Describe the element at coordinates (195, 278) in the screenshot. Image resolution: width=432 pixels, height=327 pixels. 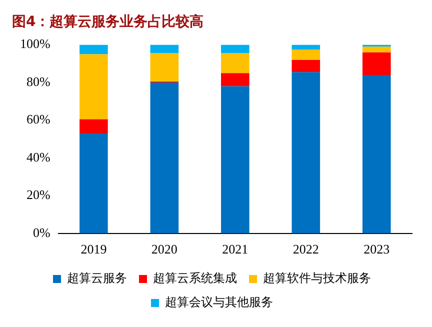
I see `legend-label: 超算云系统集成` at that location.